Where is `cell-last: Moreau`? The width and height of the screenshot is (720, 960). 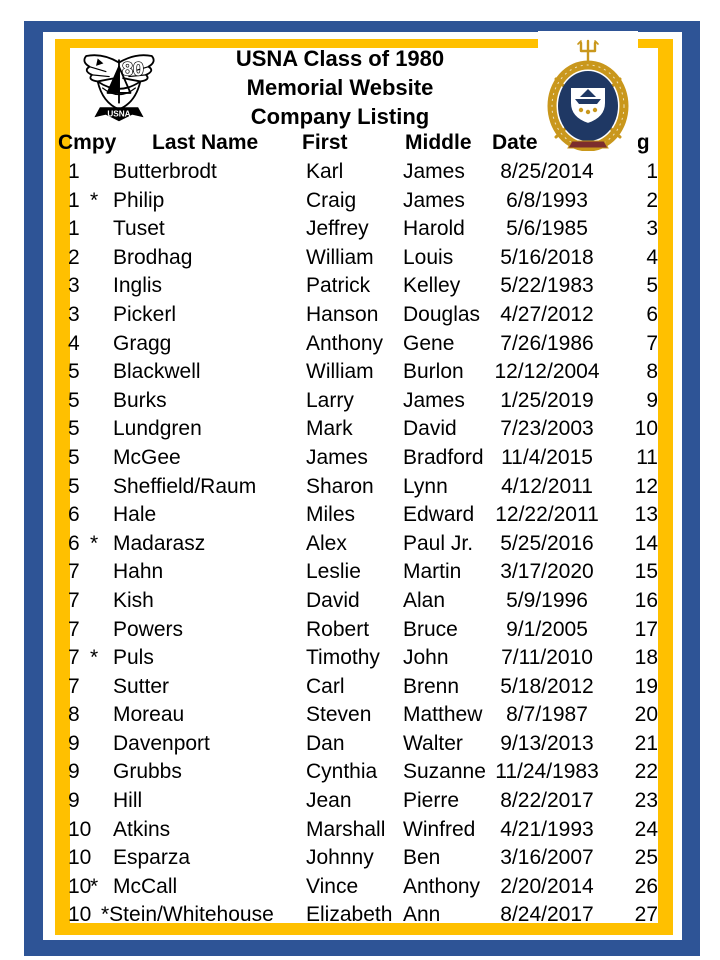
cell-last: Moreau is located at coordinates (149, 715).